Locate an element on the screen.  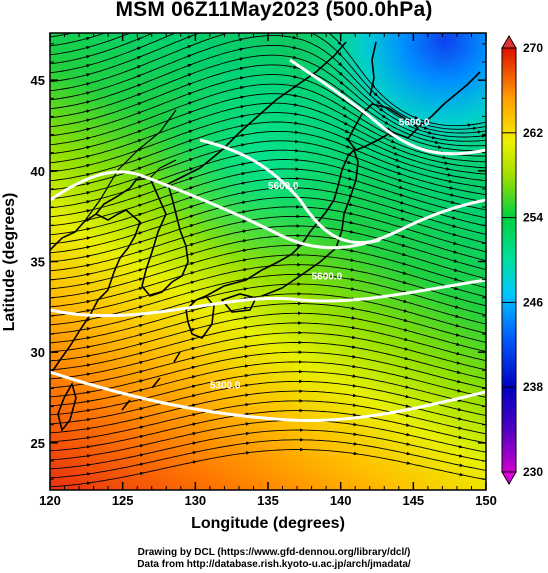
chart-title: MSM 06Z11May2023 (500.0hPa) is located at coordinates (274, 10).